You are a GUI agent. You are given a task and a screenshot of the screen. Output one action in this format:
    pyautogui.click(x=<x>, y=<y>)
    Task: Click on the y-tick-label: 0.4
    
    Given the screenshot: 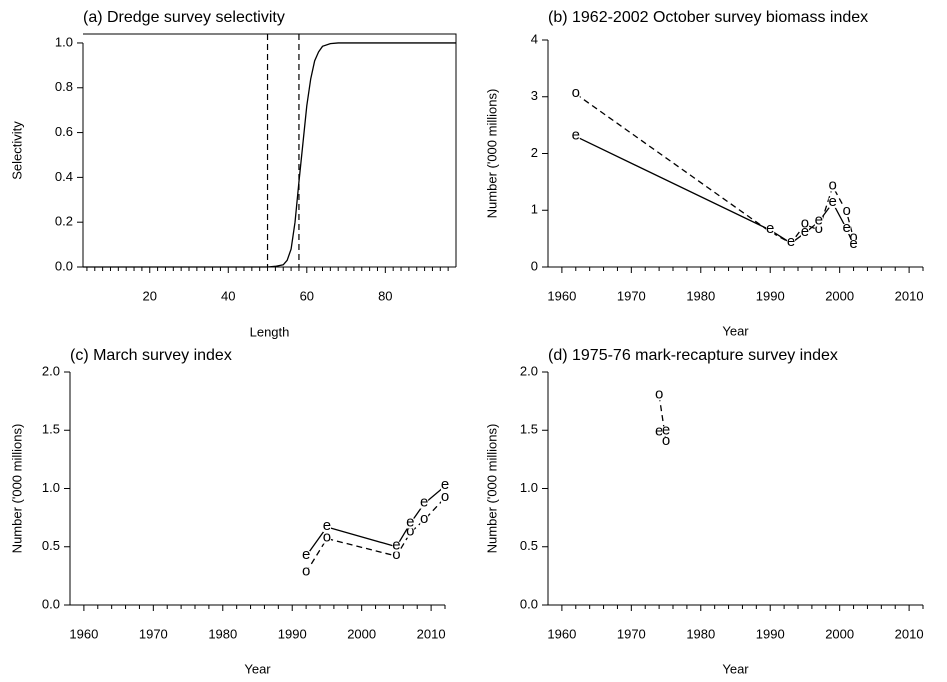 What is the action you would take?
    pyautogui.click(x=64, y=176)
    